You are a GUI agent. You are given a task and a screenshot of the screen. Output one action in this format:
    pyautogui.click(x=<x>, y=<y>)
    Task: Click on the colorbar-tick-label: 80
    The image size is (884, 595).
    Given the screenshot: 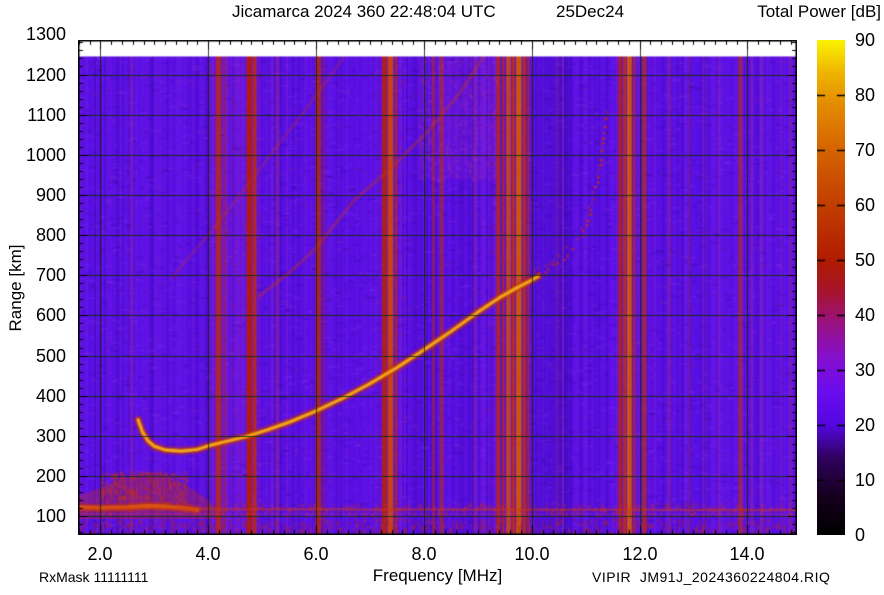 What is the action you would take?
    pyautogui.click(x=865, y=95)
    